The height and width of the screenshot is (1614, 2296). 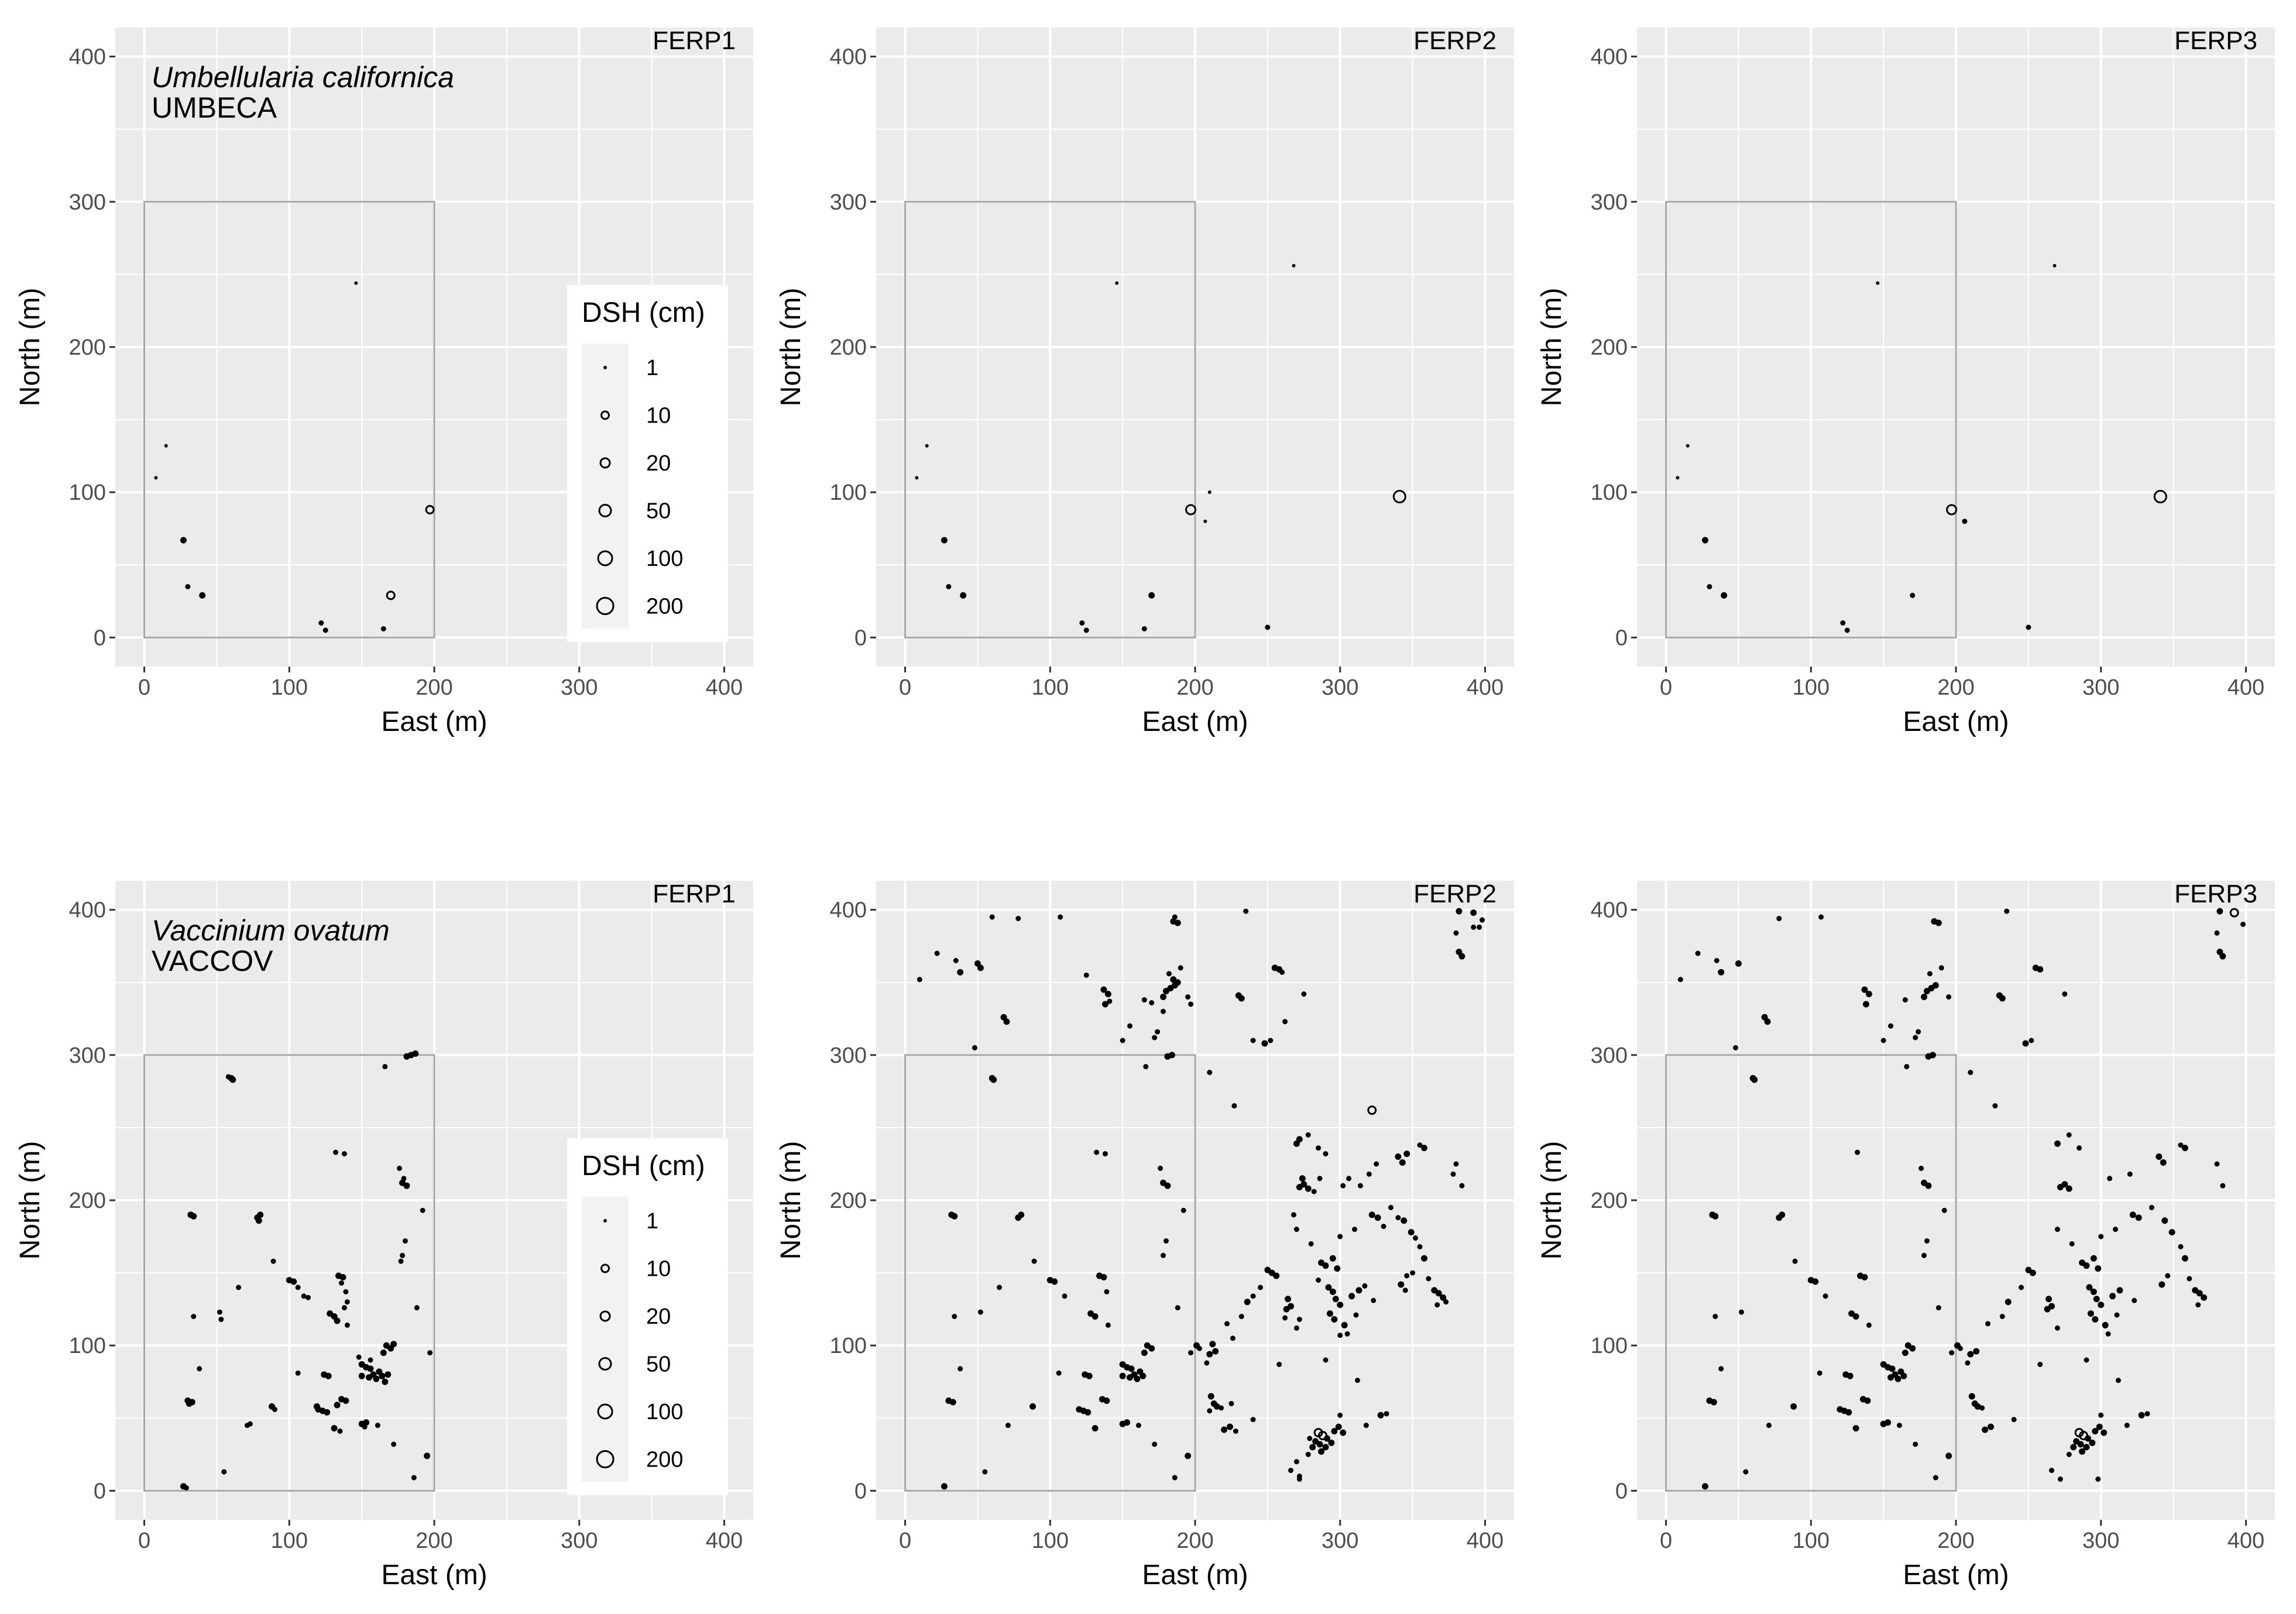 I want to click on y-tick-label: 400, so click(x=848, y=910).